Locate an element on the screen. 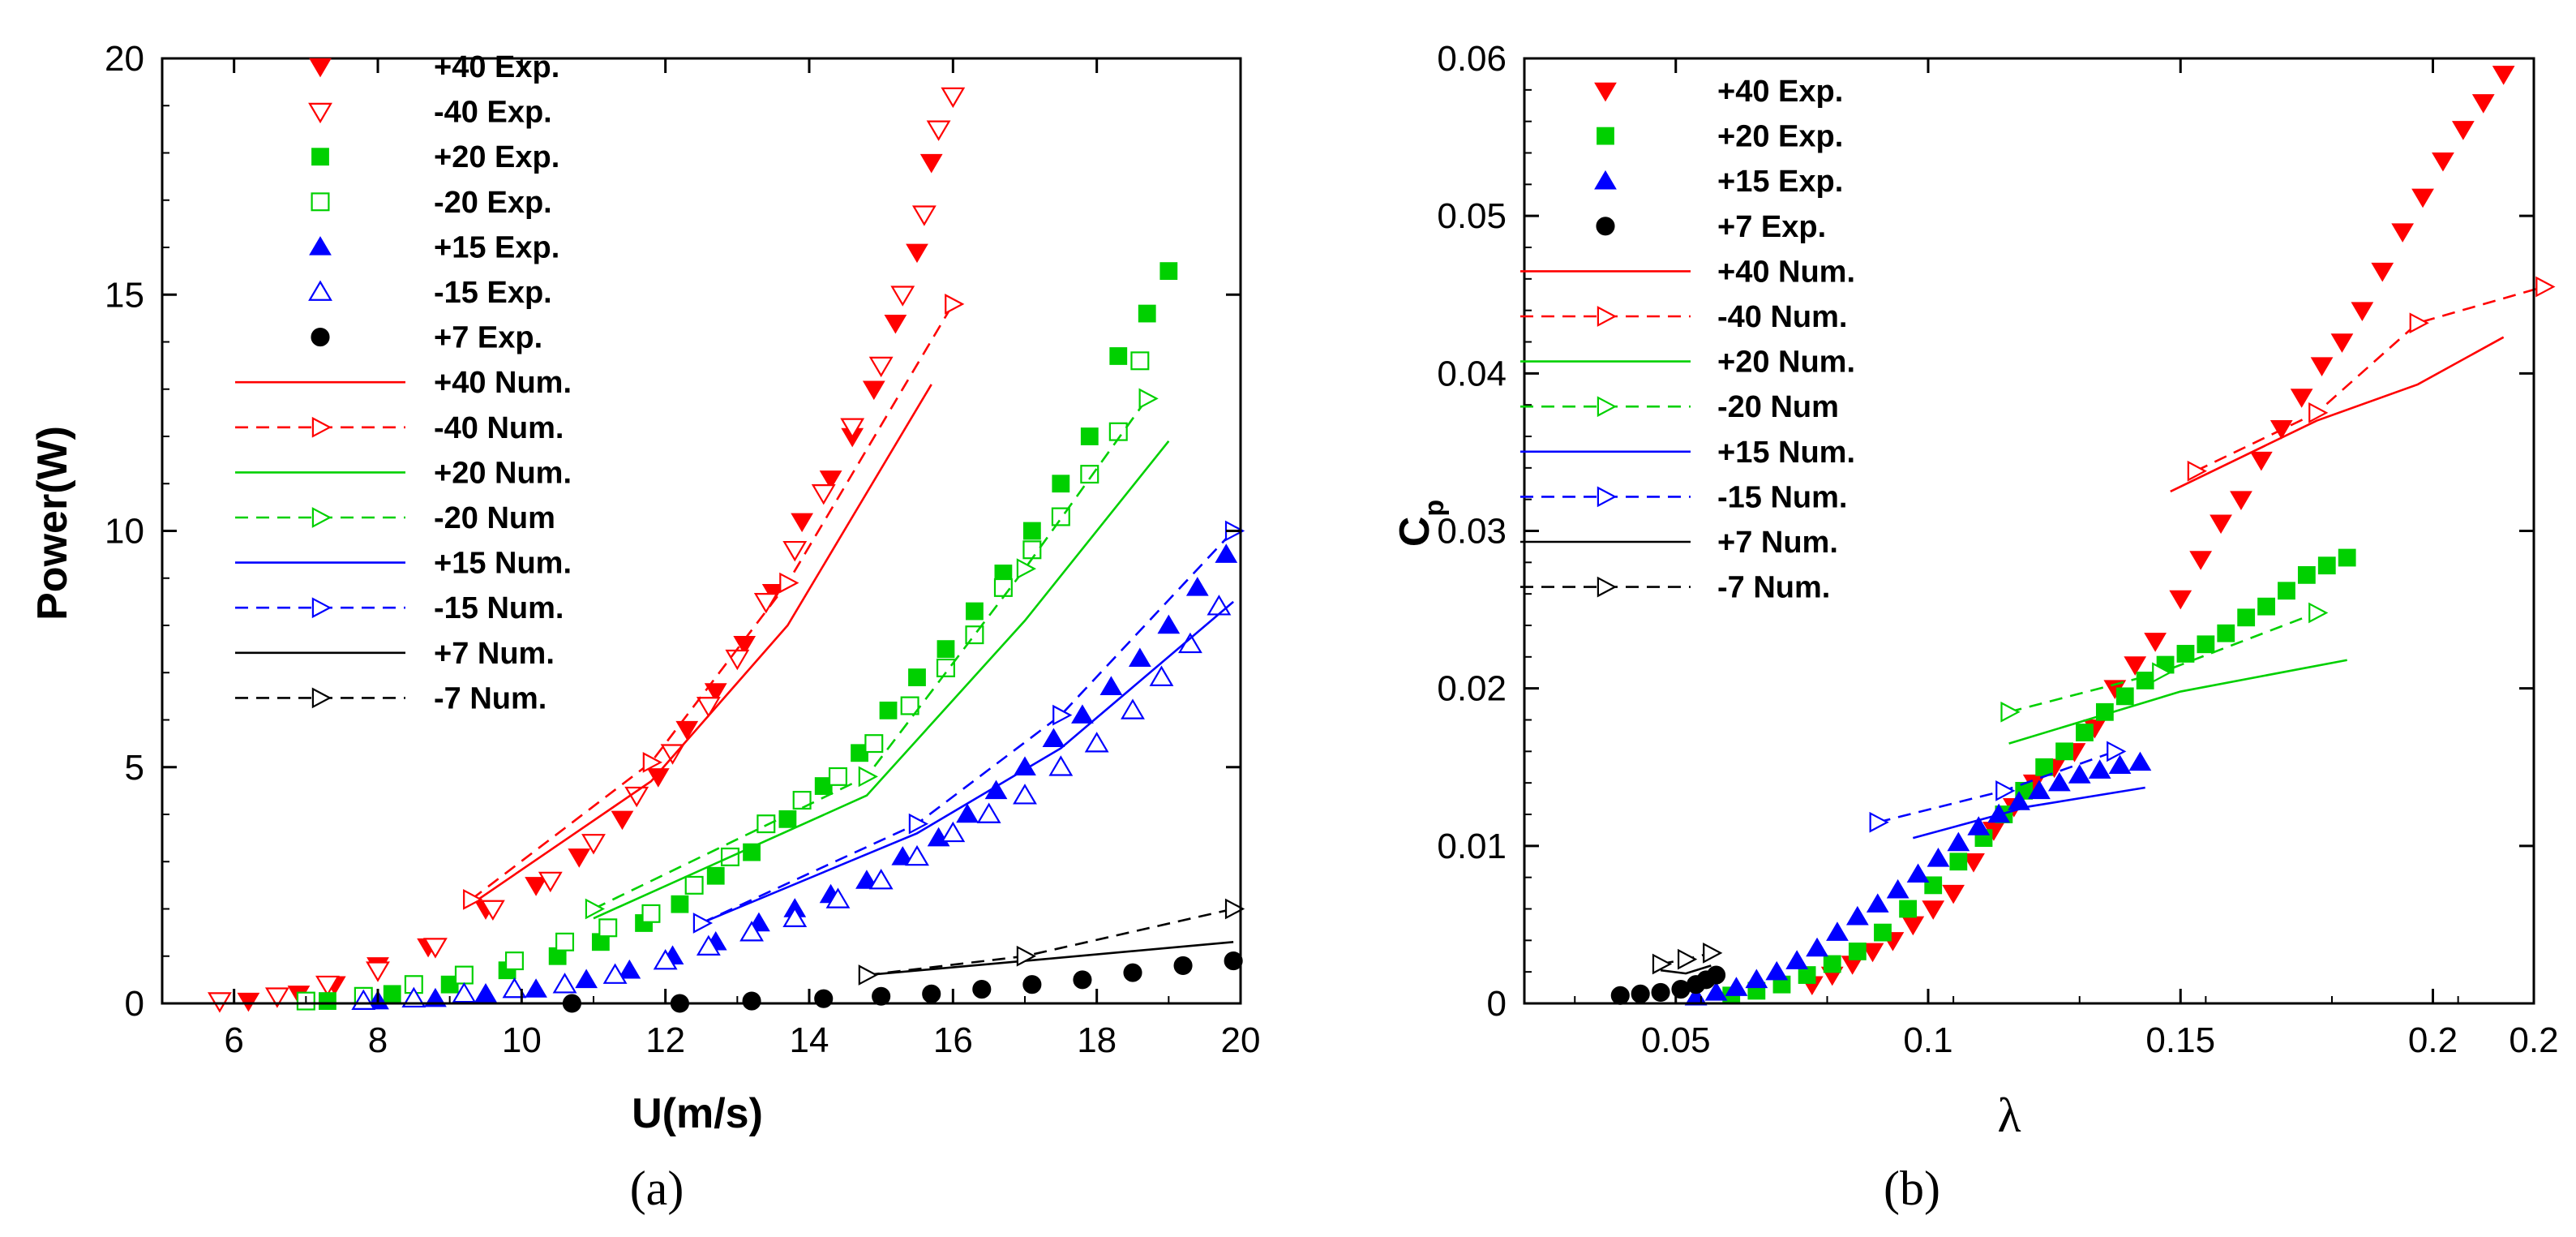  legend-entry: +20 Exp. is located at coordinates (435, 157).